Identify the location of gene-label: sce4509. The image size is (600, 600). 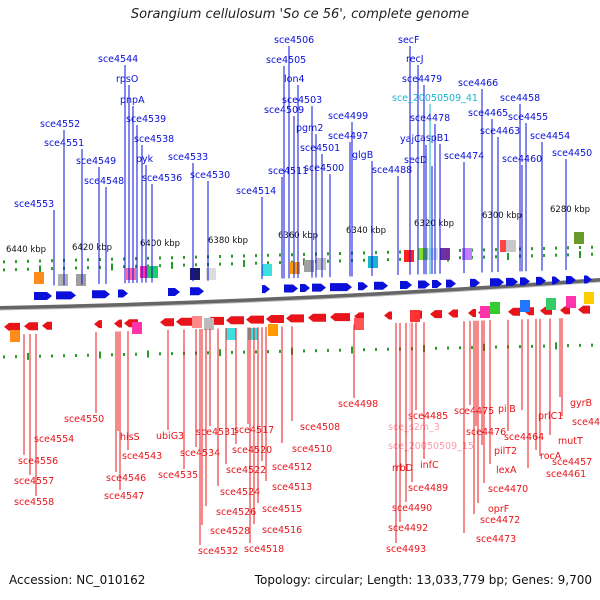
(284, 110).